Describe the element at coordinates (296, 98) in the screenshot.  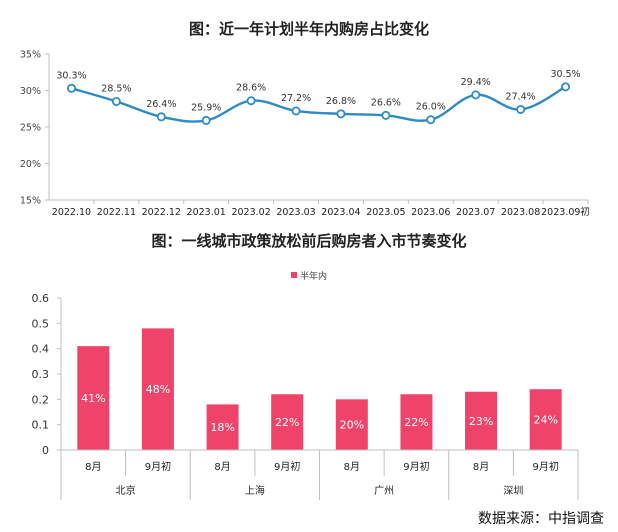
I see `data-label: 27.2%` at that location.